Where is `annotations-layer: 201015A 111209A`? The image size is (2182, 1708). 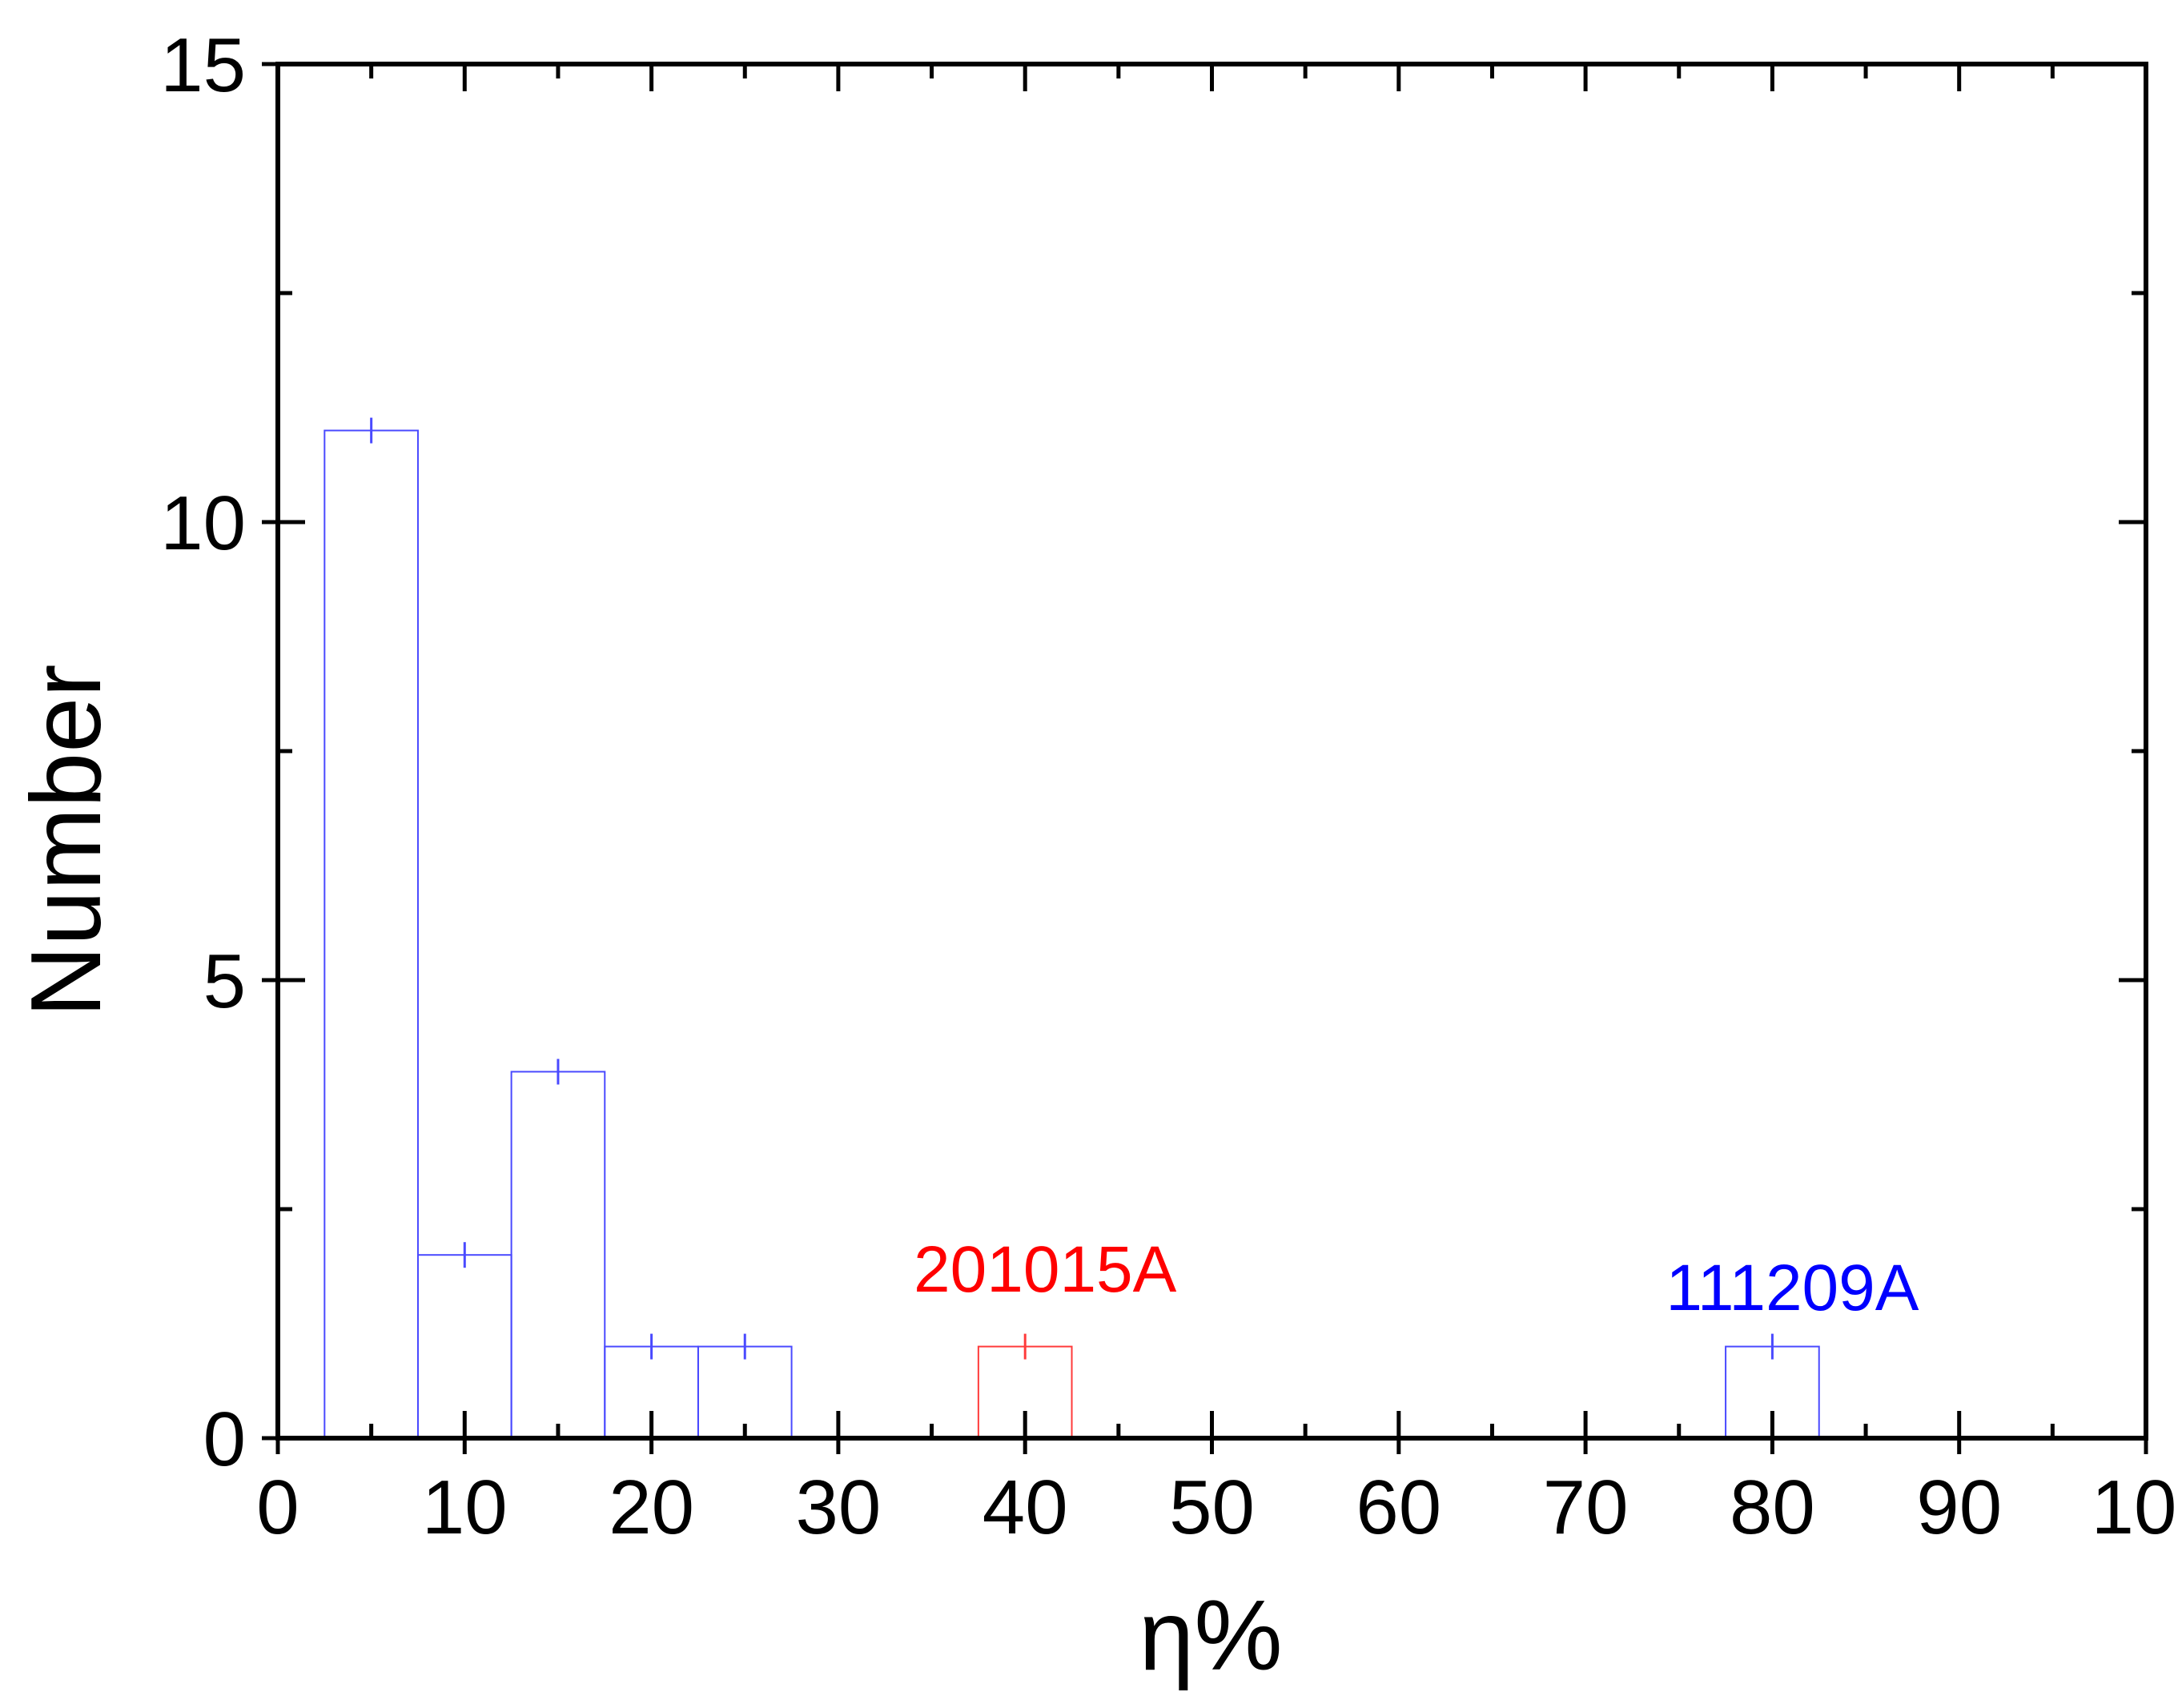
annotations-layer: 201015A 111209A is located at coordinates (1416, 1279).